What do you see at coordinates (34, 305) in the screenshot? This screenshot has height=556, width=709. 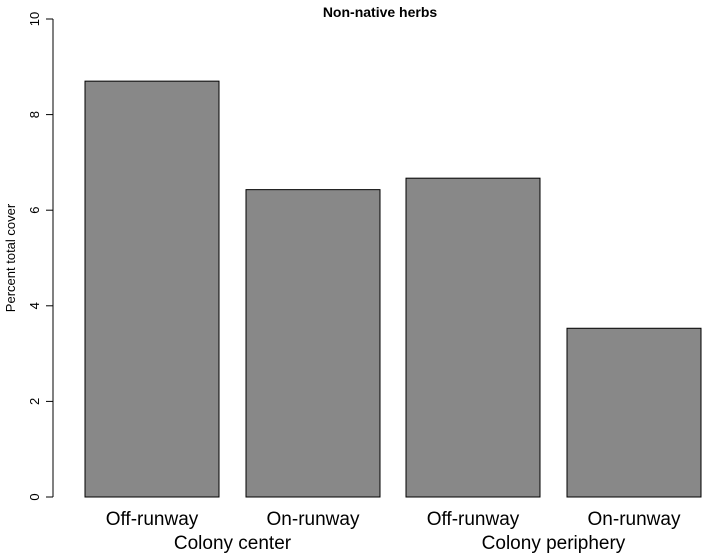 I see `y-tick-label: 4` at bounding box center [34, 305].